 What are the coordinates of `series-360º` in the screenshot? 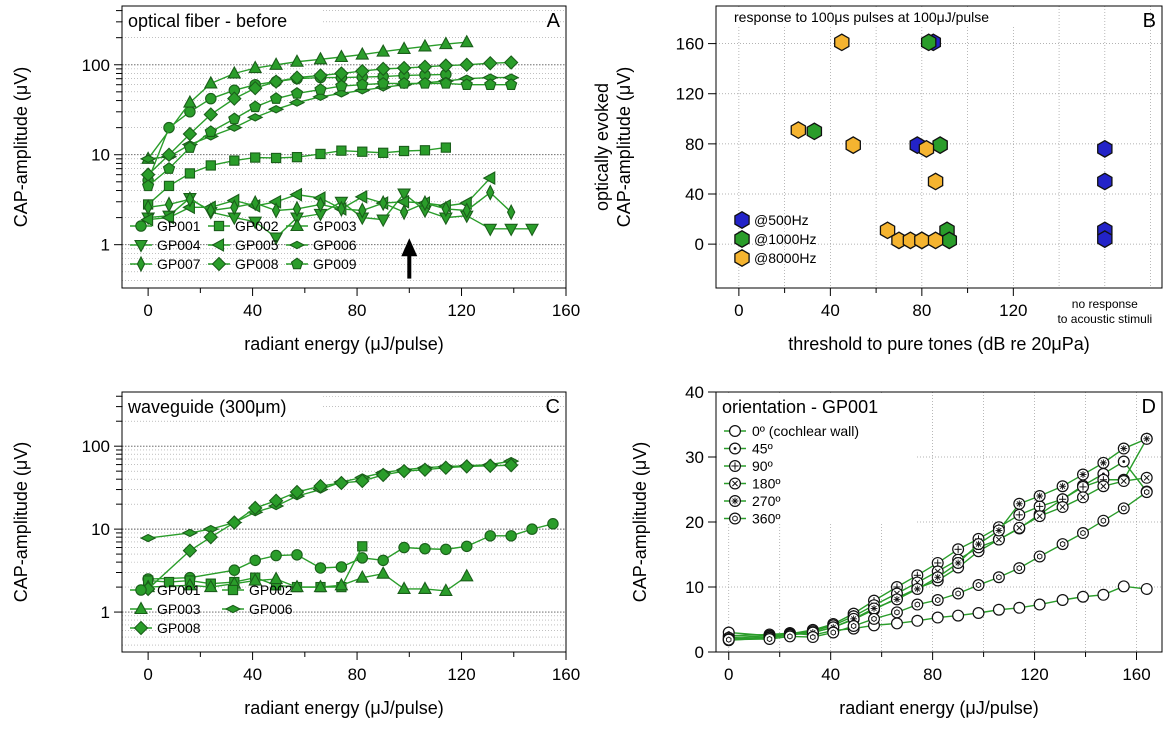 It's located at (937, 566).